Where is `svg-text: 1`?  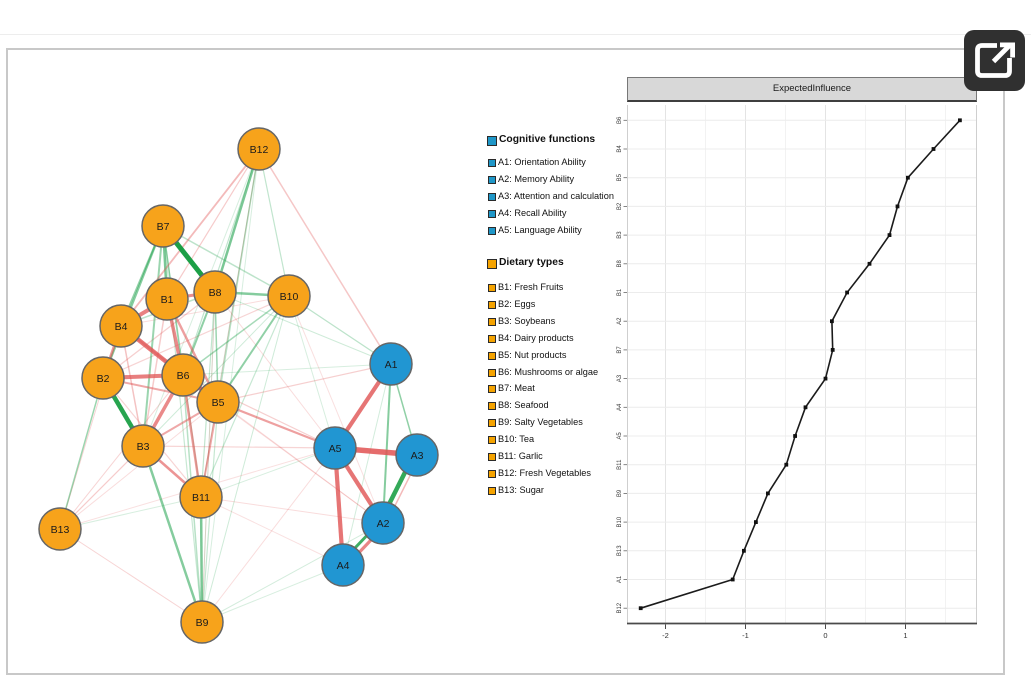 svg-text: 1 is located at coordinates (905, 635).